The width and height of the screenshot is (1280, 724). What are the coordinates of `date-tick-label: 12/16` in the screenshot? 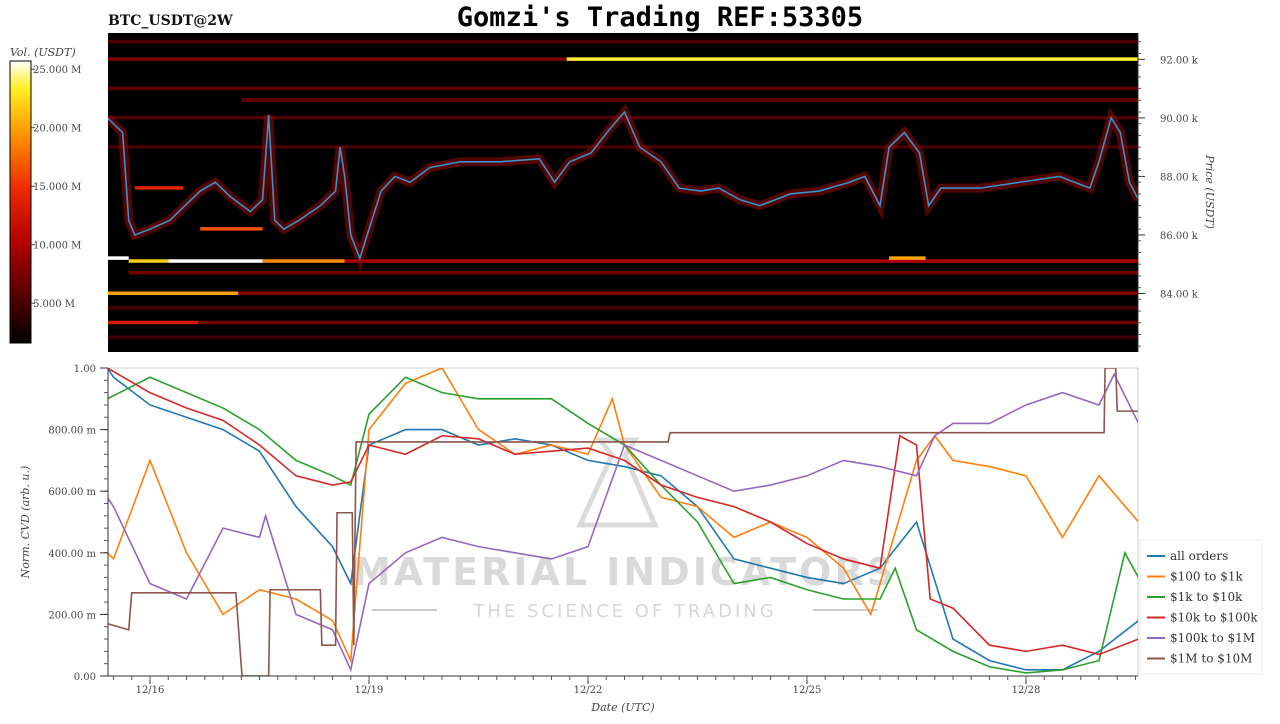 It's located at (150, 690).